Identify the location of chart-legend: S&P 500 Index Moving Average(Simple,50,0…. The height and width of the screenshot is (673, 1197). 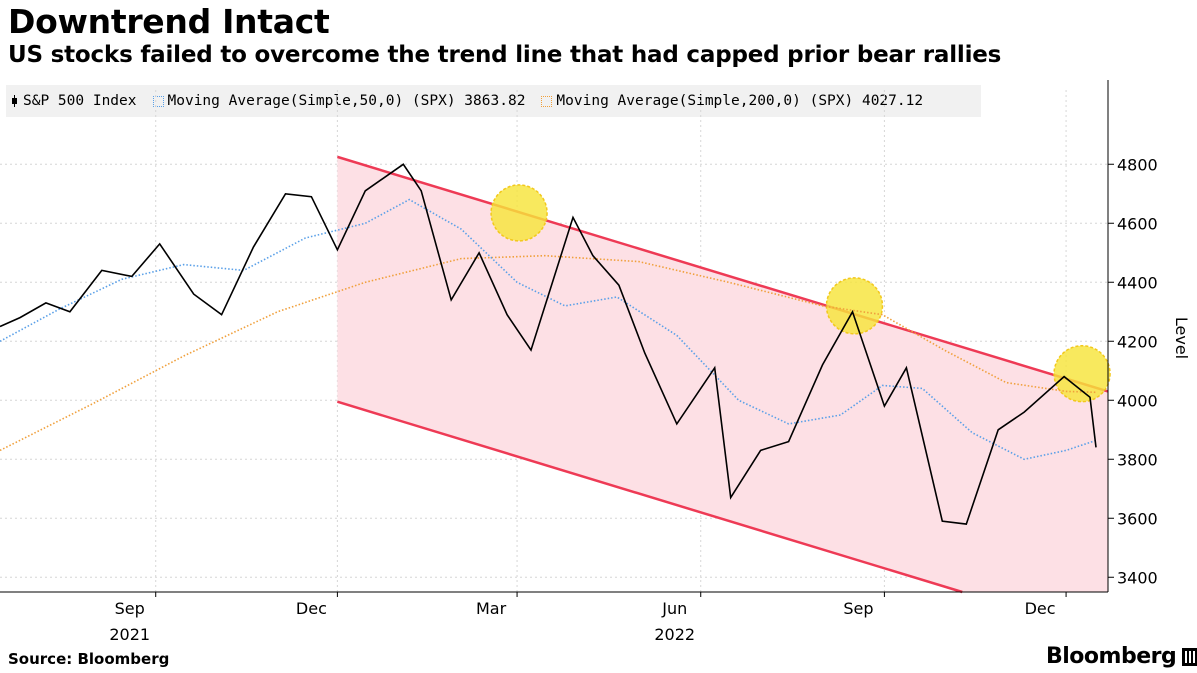
(493, 101).